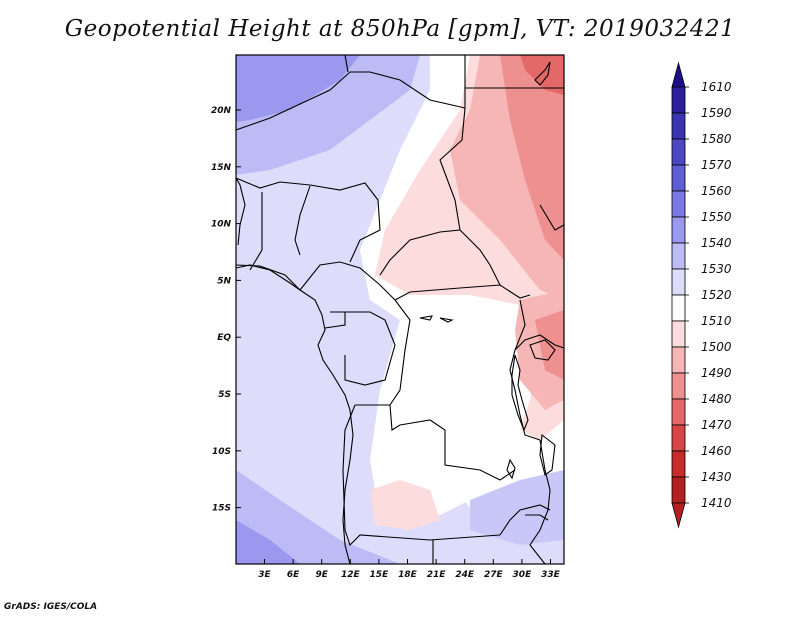 The image size is (800, 618). I want to click on lon-tick-label: 33E, so click(551, 575).